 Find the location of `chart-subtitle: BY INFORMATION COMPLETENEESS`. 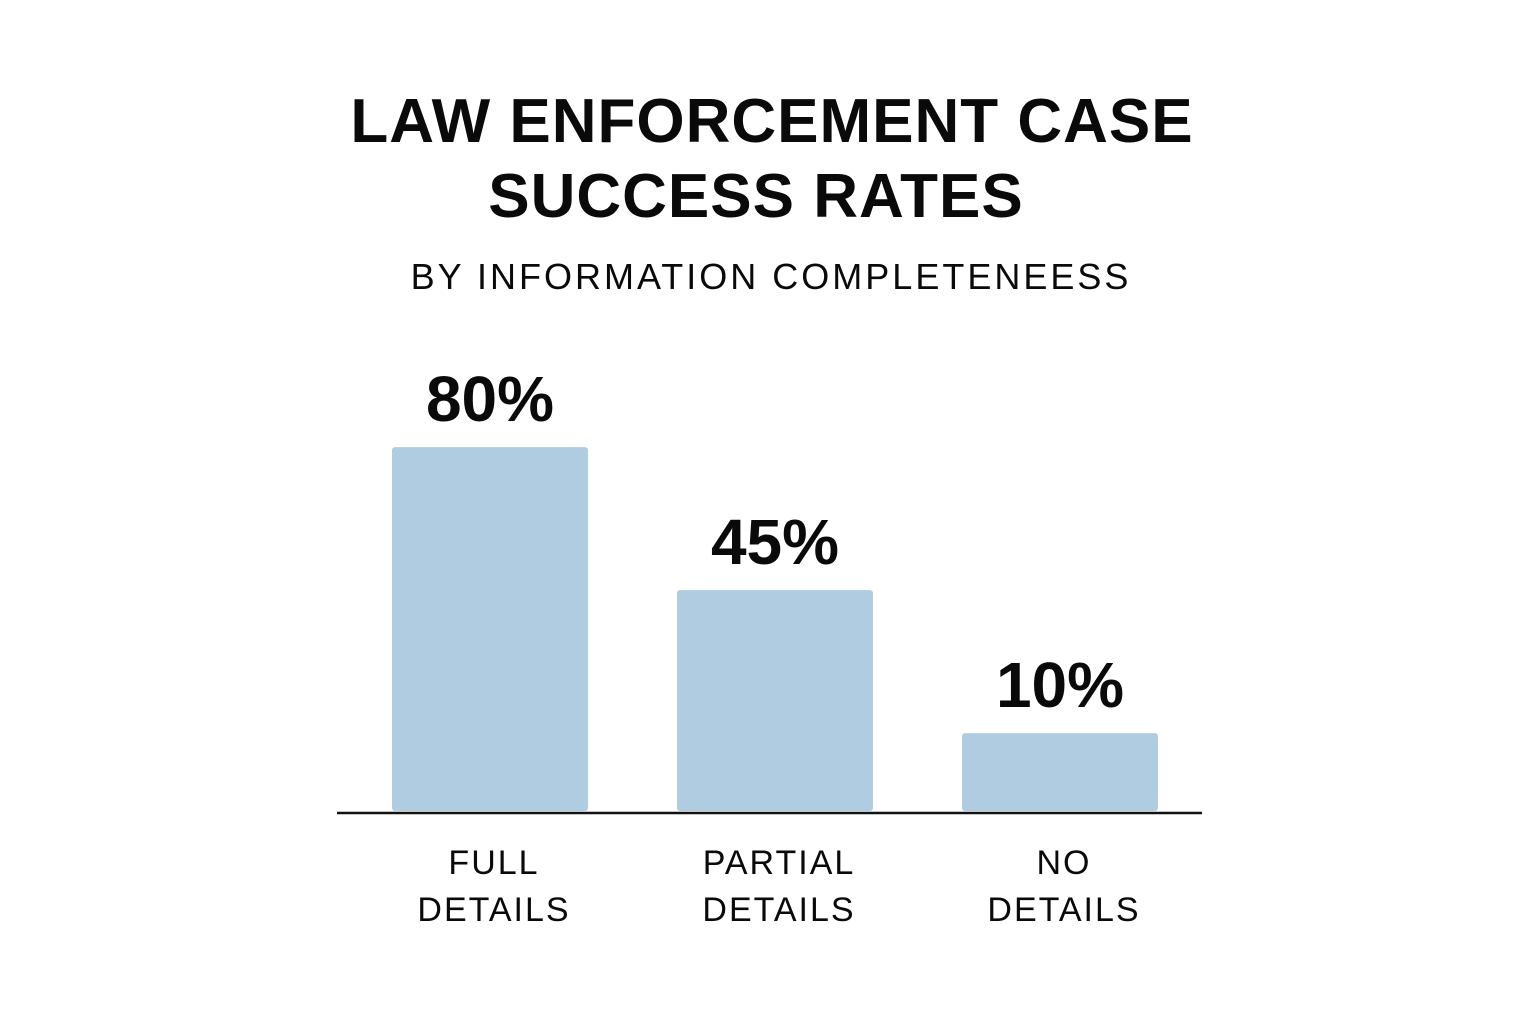

chart-subtitle: BY INFORMATION COMPLETENEESS is located at coordinates (771, 276).